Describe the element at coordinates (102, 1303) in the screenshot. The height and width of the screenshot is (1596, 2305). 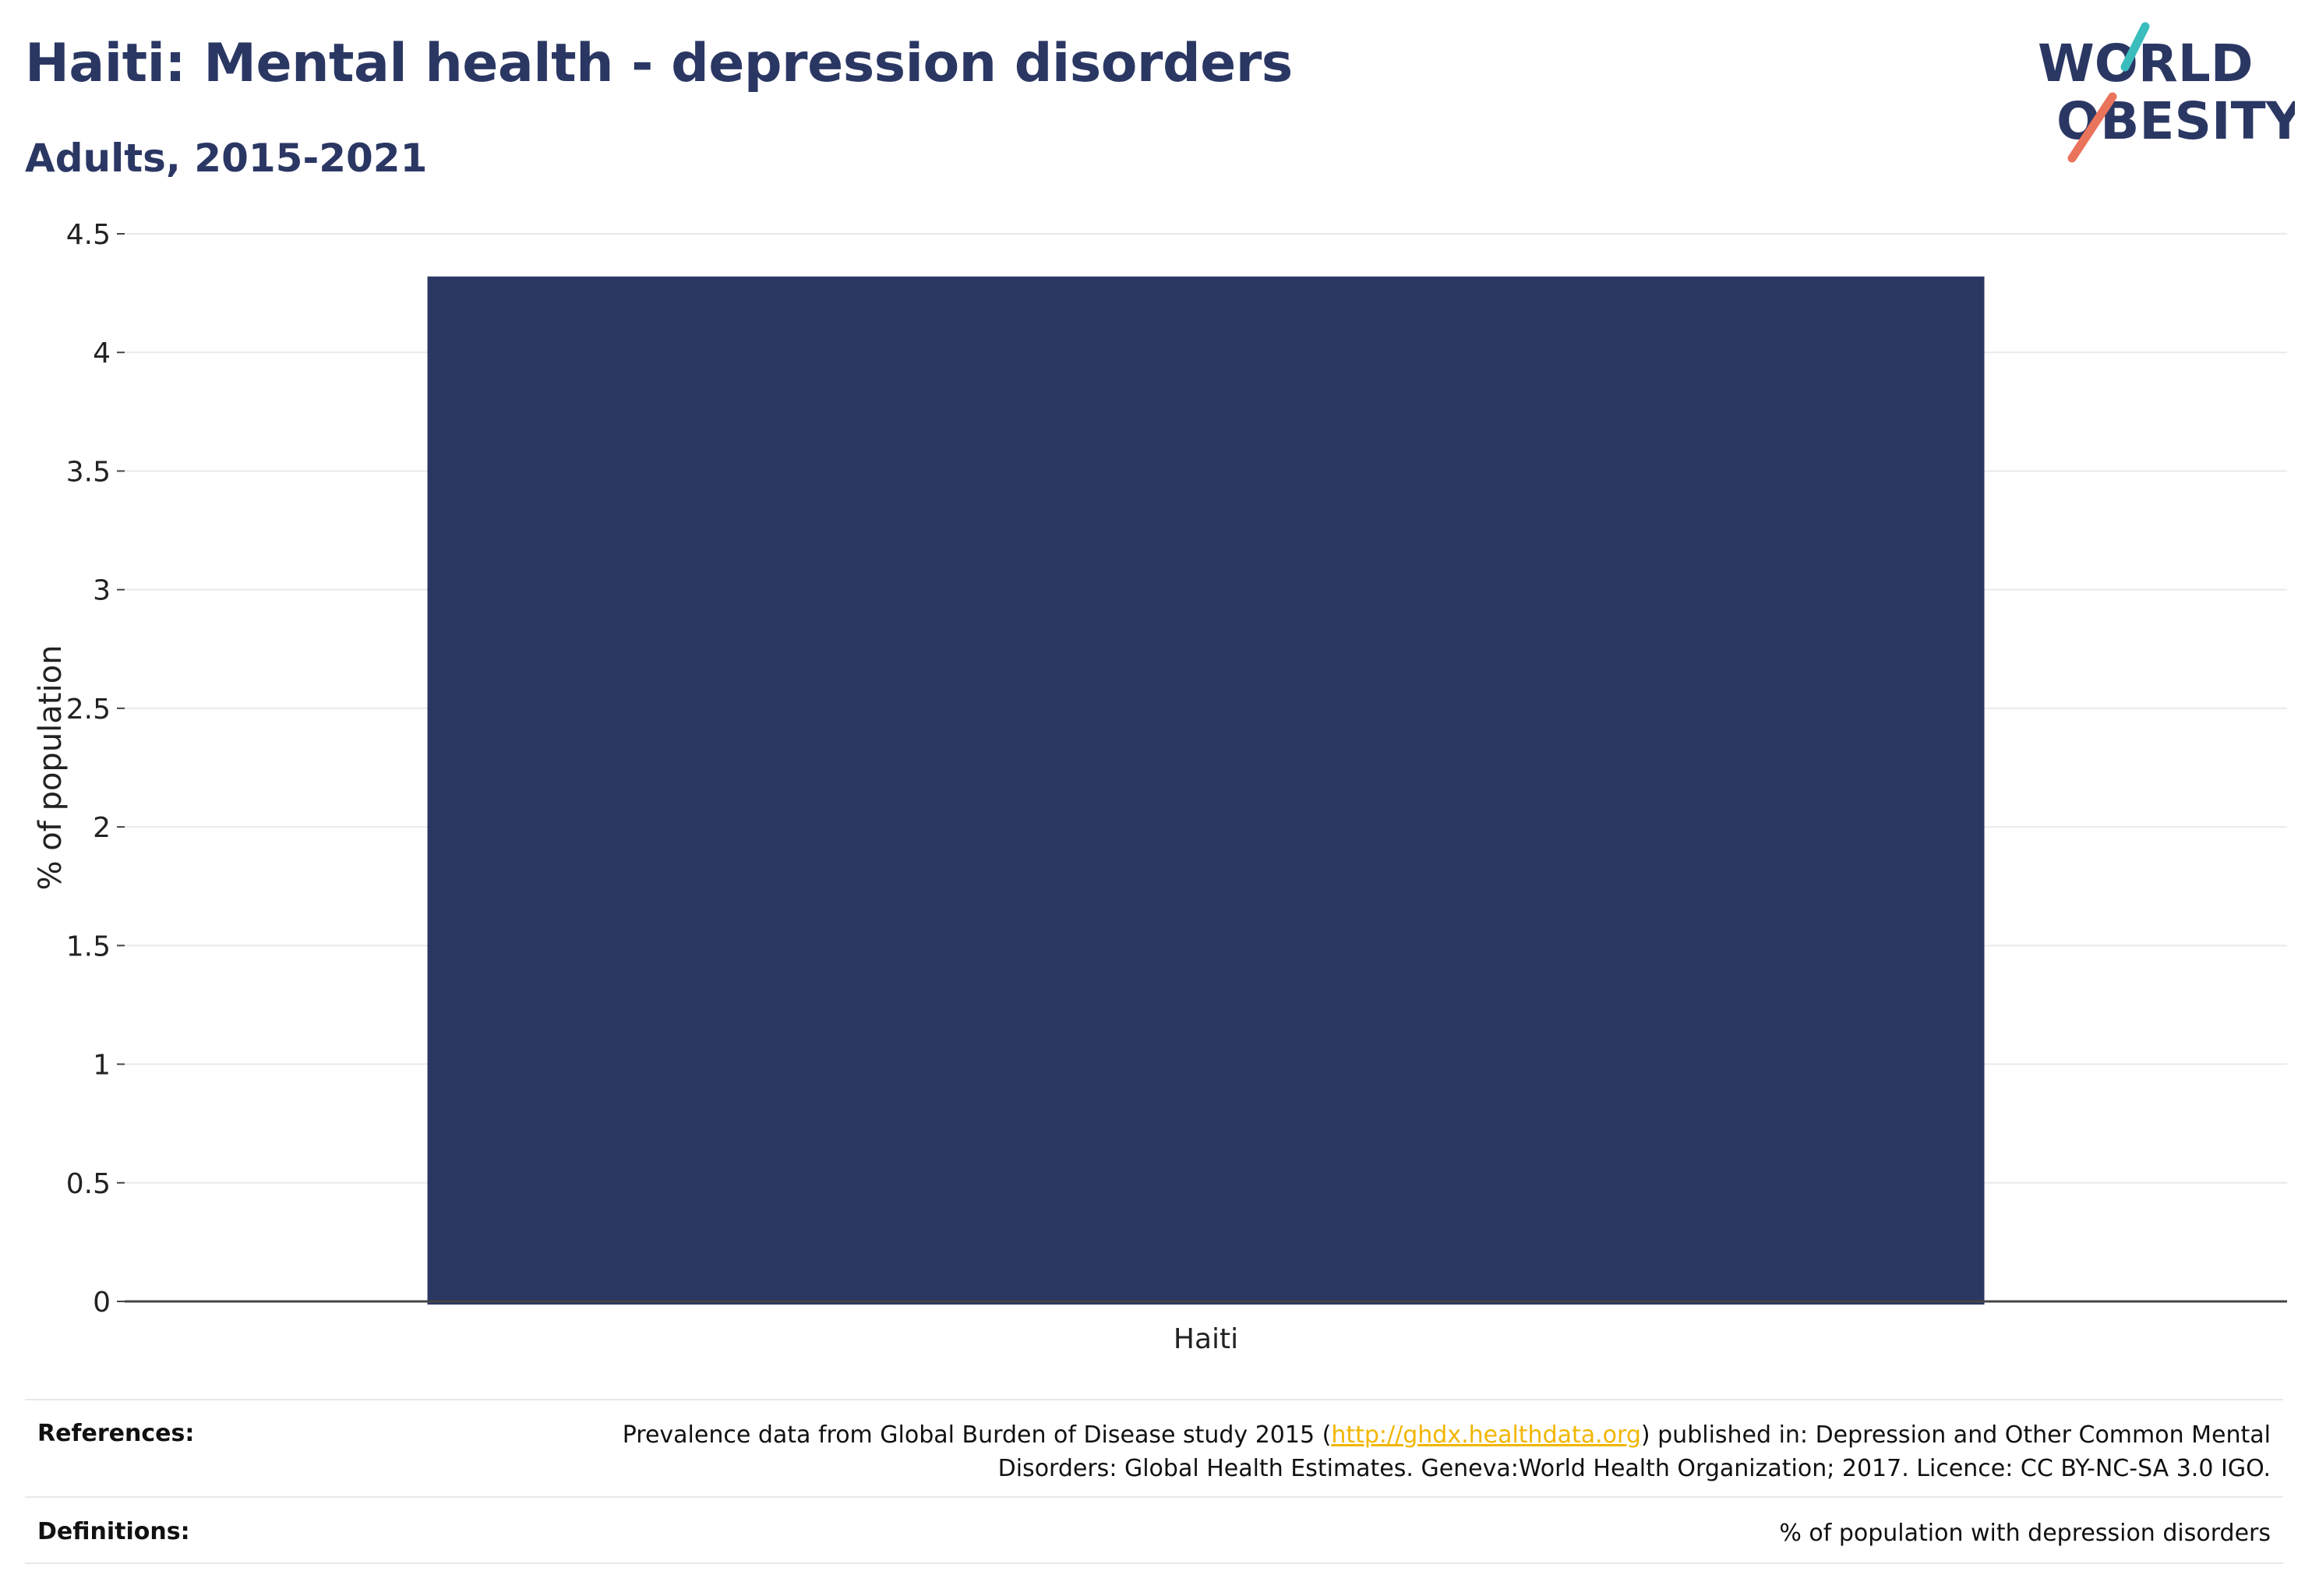
I see `y-tick-label: 0` at that location.